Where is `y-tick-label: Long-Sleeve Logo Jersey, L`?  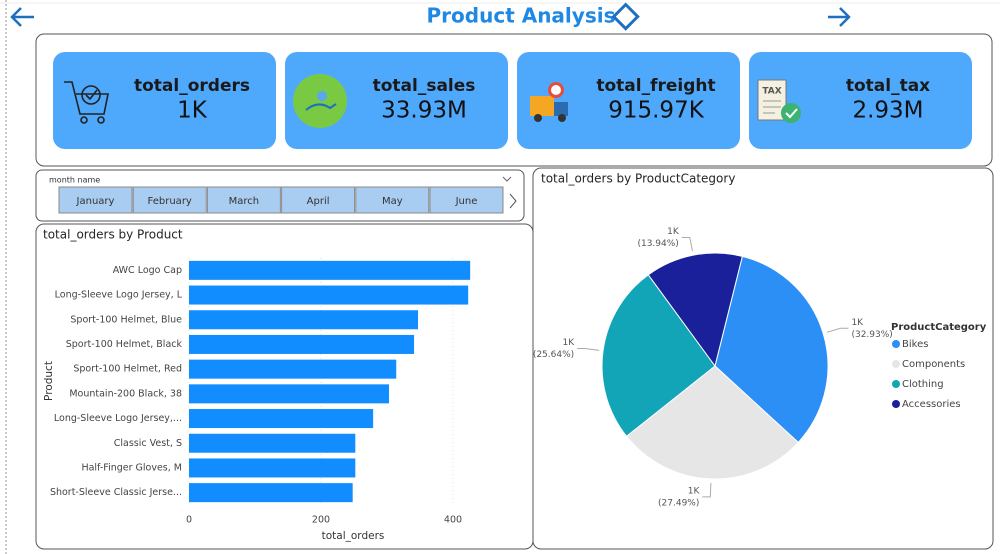
y-tick-label: Long-Sleeve Logo Jersey, L is located at coordinates (119, 295).